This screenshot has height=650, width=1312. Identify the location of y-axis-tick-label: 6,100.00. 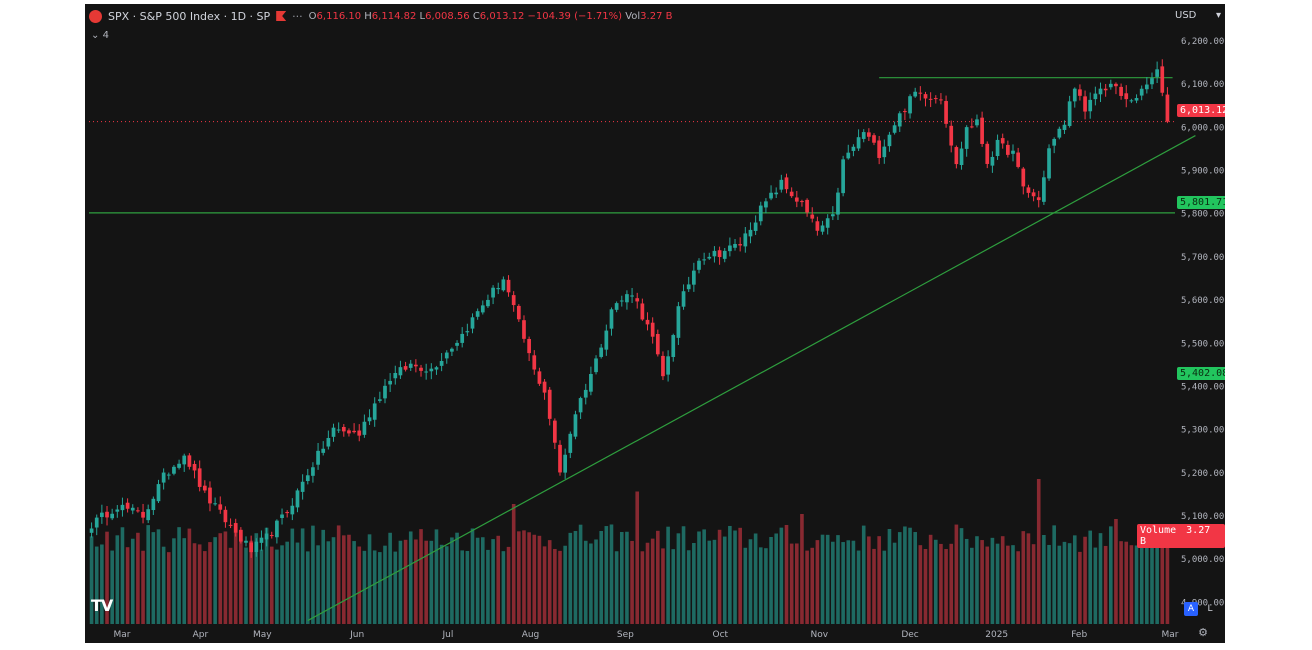
(1202, 85).